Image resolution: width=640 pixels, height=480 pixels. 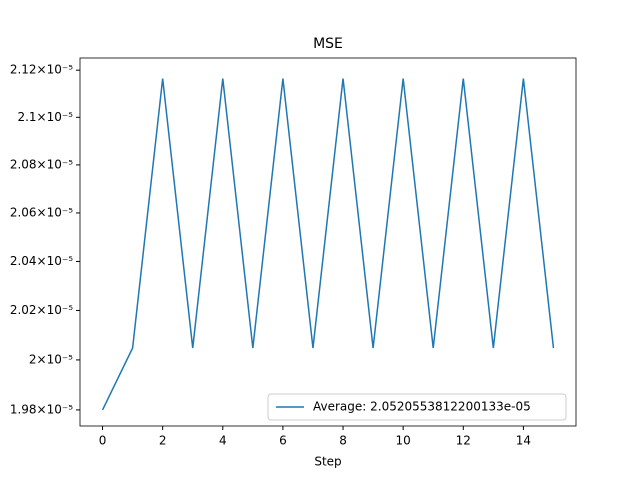 I want to click on legend-box, so click(x=417, y=407).